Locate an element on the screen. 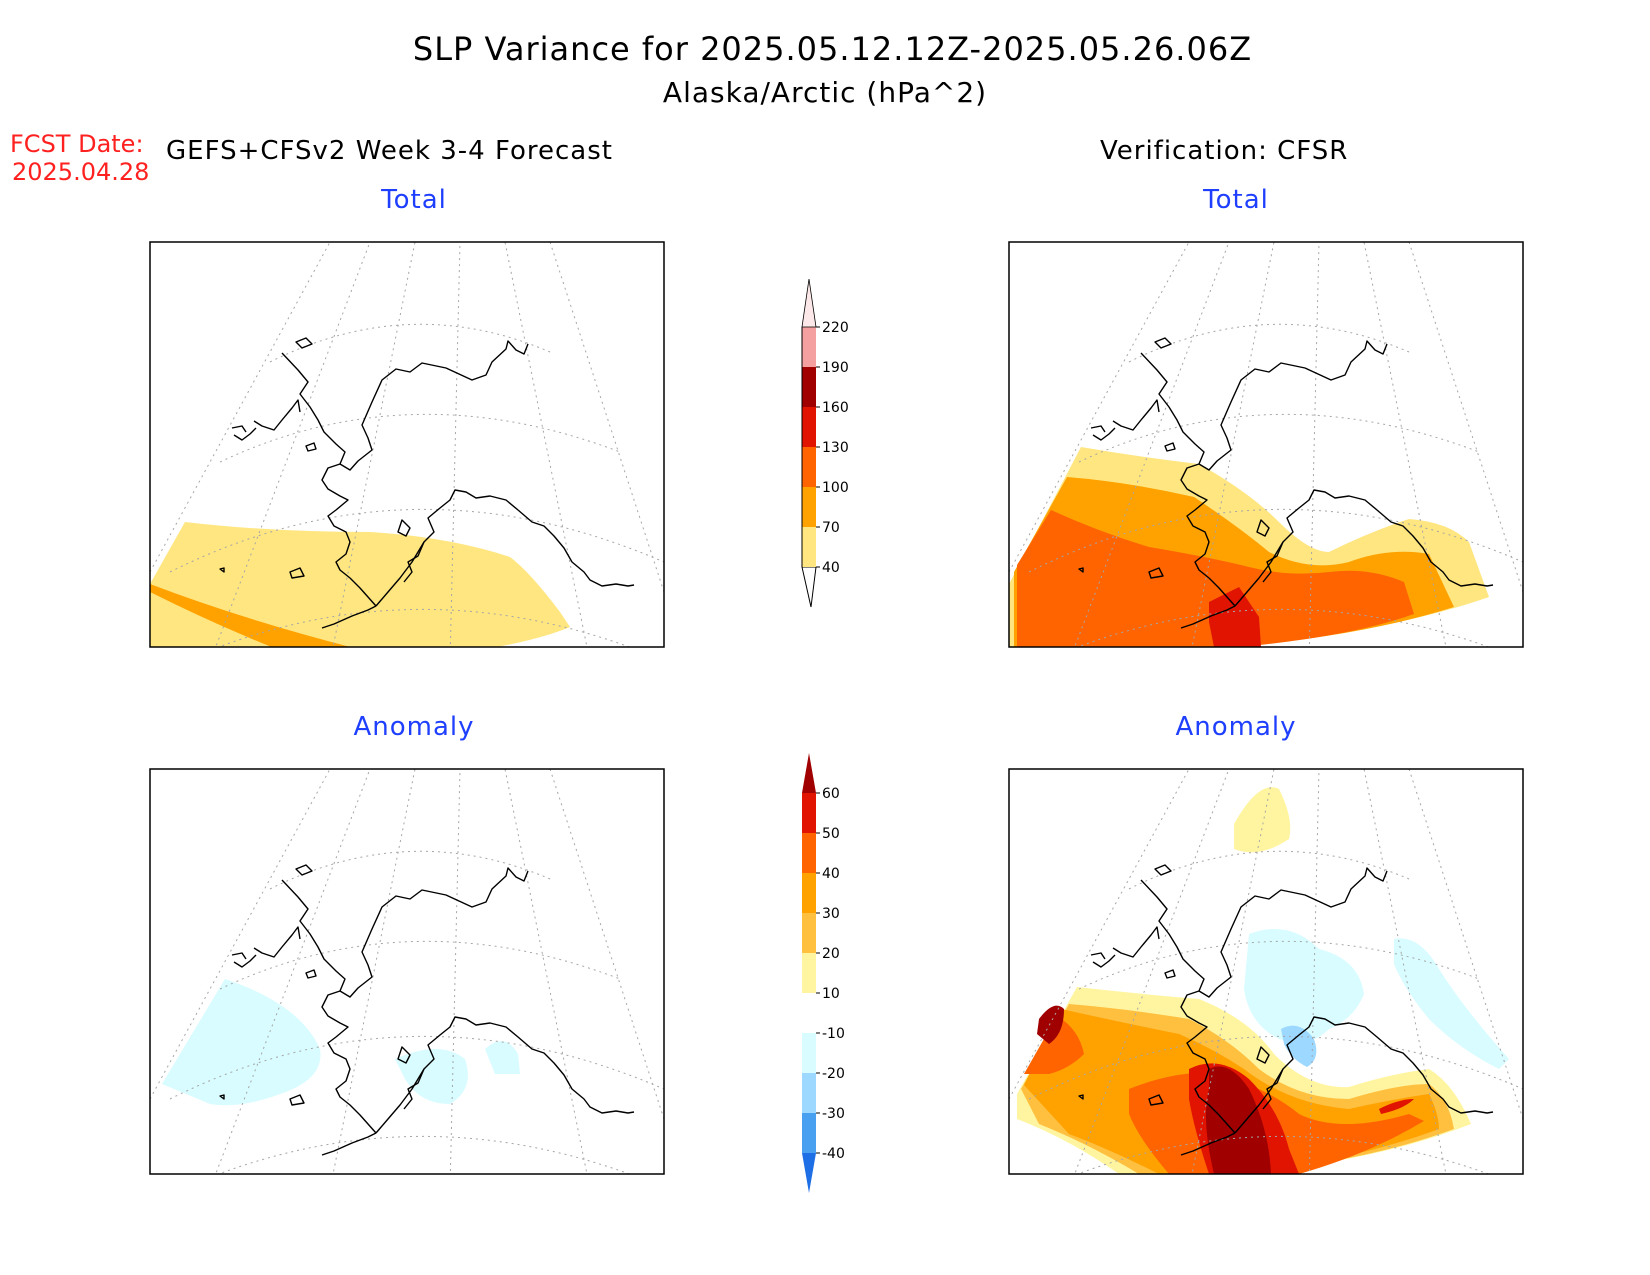  anomaly-colorbar-label: 20 is located at coordinates (831, 954).